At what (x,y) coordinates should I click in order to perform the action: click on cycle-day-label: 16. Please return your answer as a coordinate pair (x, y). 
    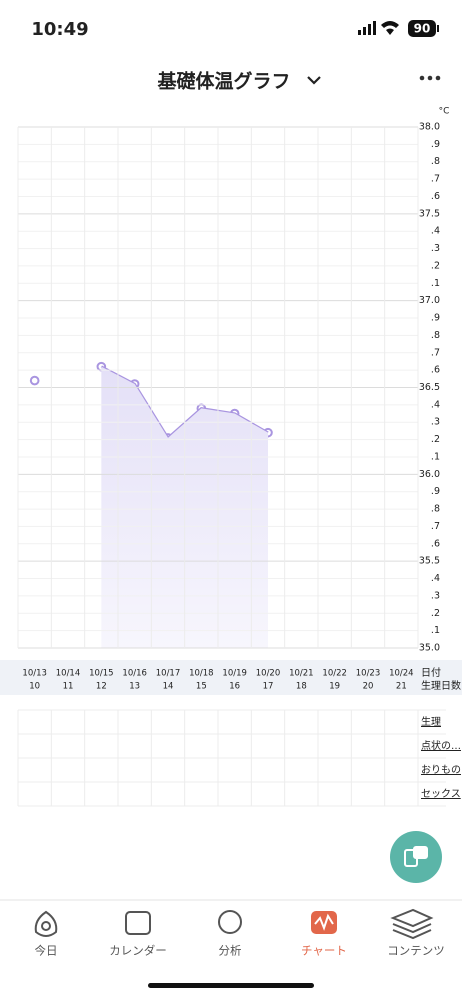
    Looking at the image, I should click on (234, 687).